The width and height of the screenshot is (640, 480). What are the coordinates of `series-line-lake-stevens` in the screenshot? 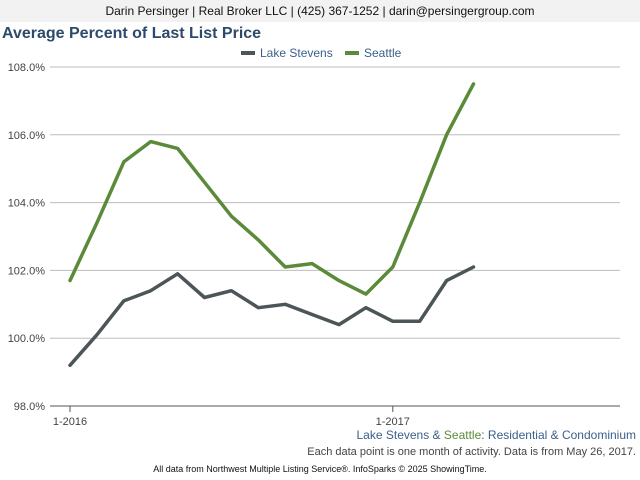 It's located at (272, 316).